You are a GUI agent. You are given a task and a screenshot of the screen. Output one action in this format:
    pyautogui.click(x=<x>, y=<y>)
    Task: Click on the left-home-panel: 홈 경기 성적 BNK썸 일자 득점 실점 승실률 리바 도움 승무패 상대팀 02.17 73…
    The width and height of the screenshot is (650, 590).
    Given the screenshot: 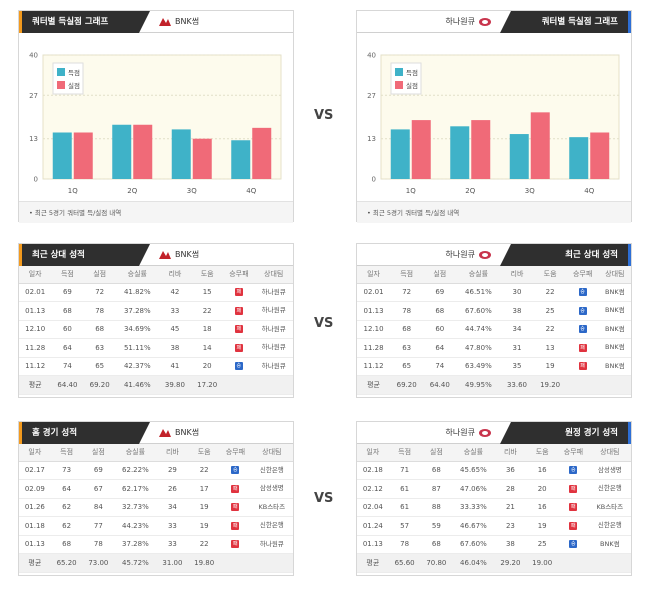 What is the action you would take?
    pyautogui.click(x=156, y=498)
    